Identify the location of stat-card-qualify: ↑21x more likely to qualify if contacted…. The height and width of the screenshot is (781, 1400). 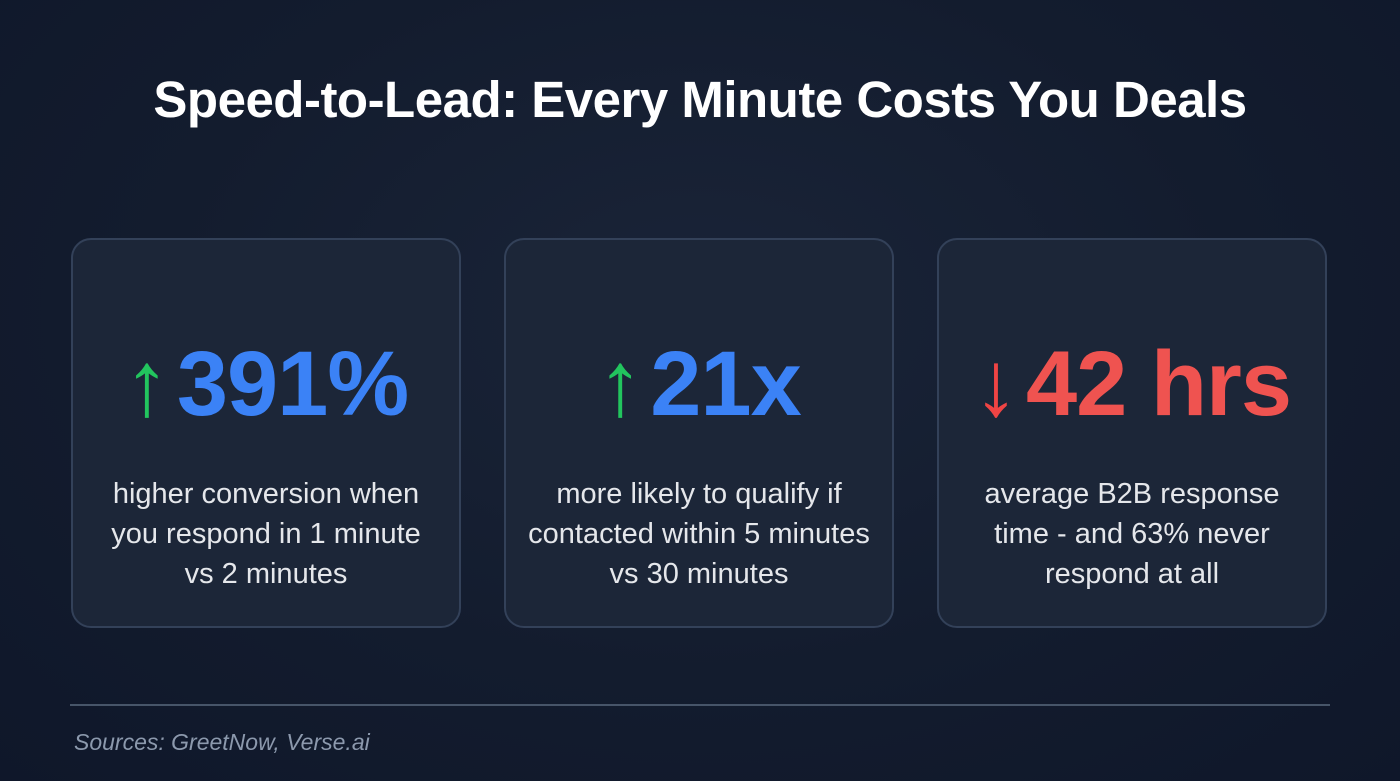
(699, 433).